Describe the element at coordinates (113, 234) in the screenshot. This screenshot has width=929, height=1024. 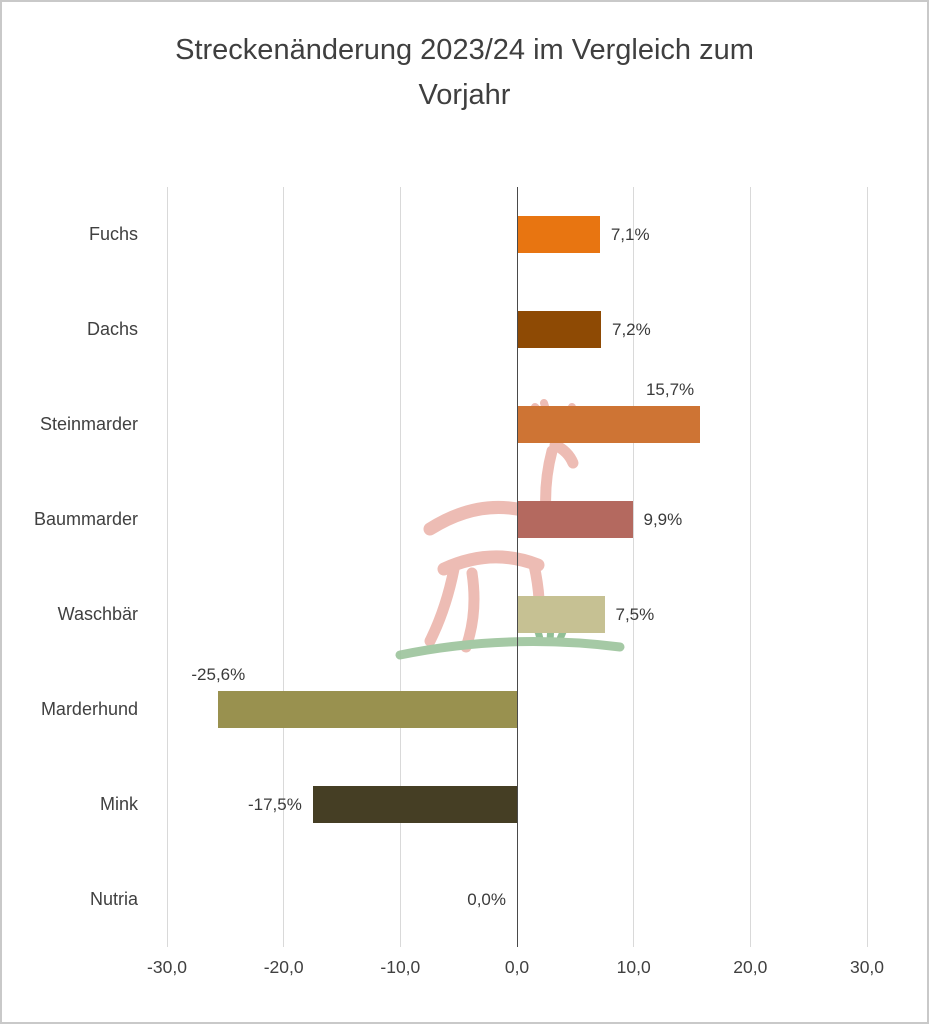
I see `category-label-fuchs: Fuchs` at that location.